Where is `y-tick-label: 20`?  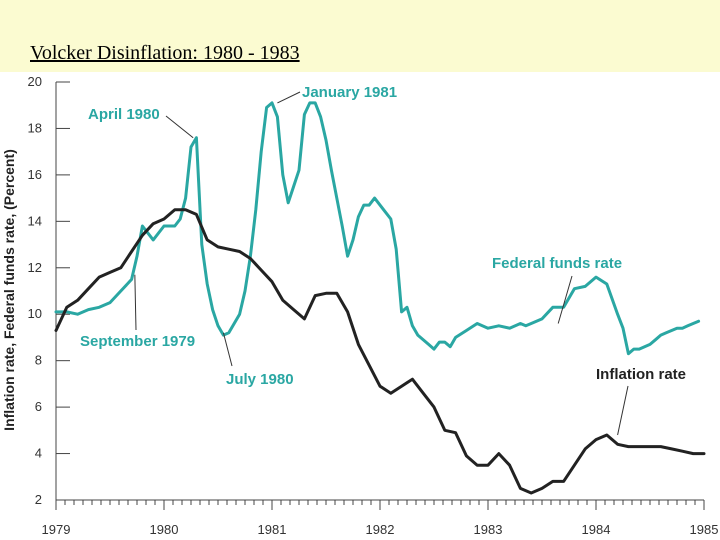 y-tick-label: 20 is located at coordinates (35, 81).